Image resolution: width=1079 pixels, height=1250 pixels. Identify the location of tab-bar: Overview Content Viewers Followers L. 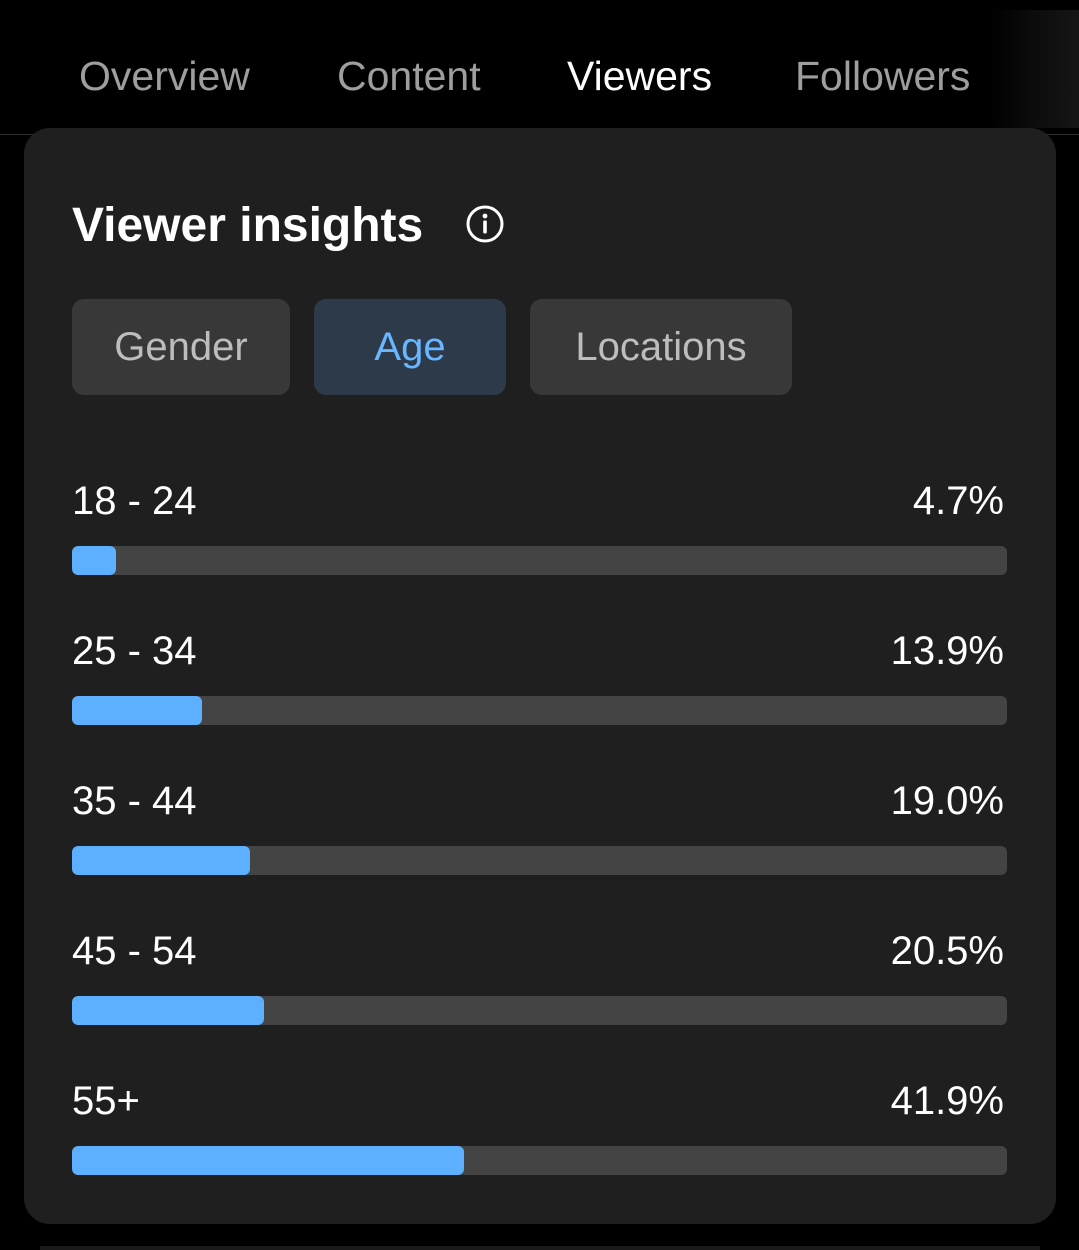
(539, 67).